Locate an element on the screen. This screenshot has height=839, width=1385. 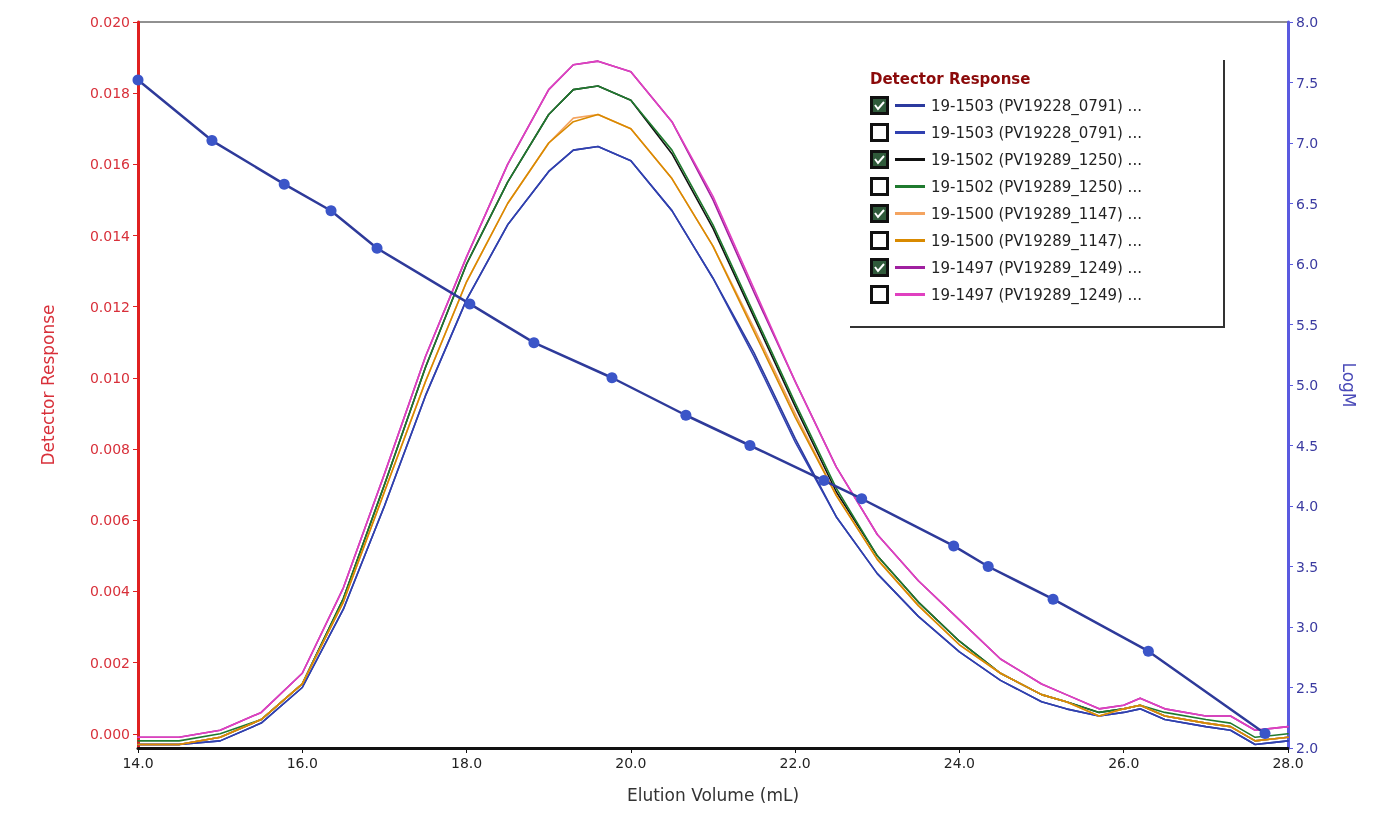
y2-tick-label: 6.5 is located at coordinates (1307, 203).